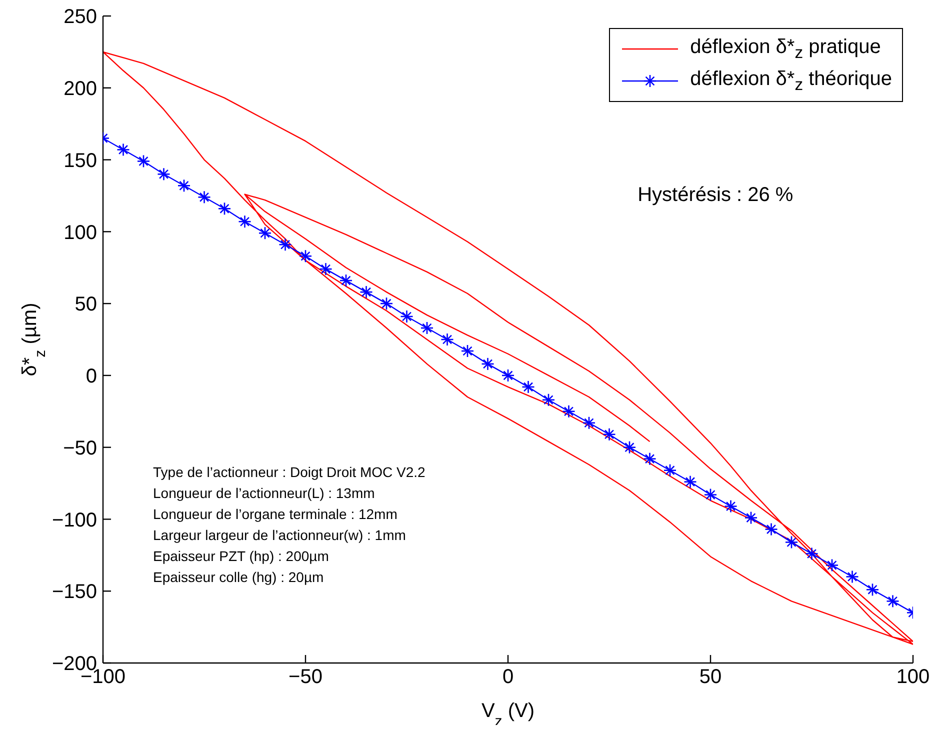 Image resolution: width=945 pixels, height=733 pixels. What do you see at coordinates (275, 514) in the screenshot?
I see `annotation: Longueur de l’organe terminale : 12mm` at bounding box center [275, 514].